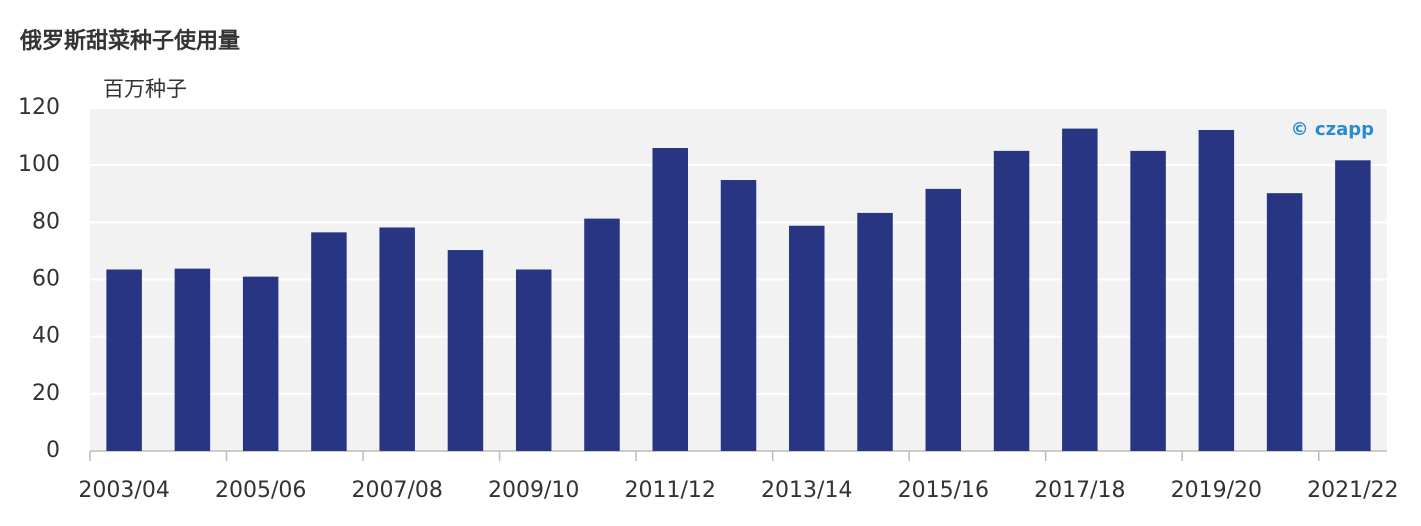 Image resolution: width=1421 pixels, height=526 pixels. Describe the element at coordinates (53, 450) in the screenshot. I see `y-tick-label: 0` at that location.